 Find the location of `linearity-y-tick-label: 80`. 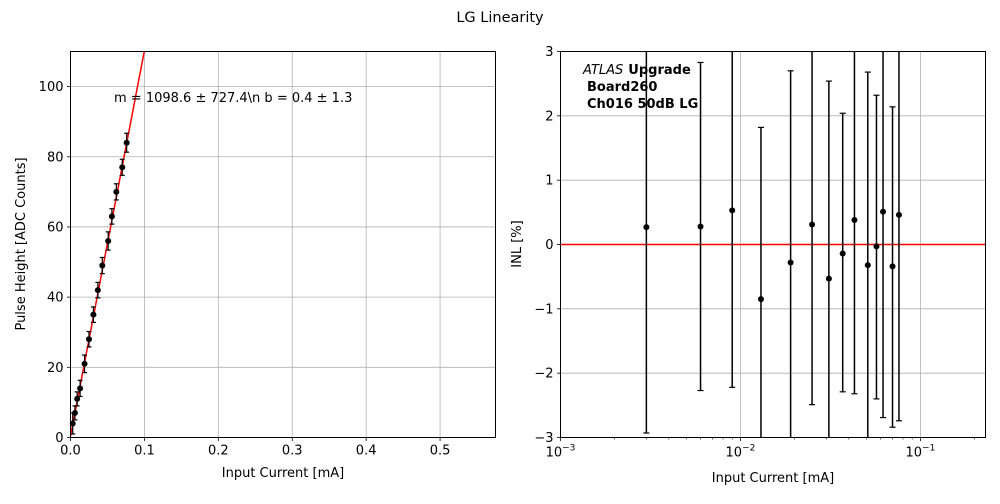

linearity-y-tick-label: 80 is located at coordinates (55, 157).